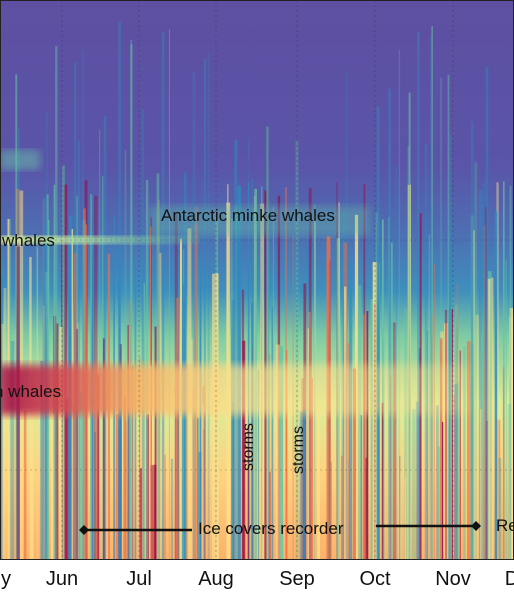 The image size is (514, 600). Describe the element at coordinates (509, 579) in the screenshot. I see `x-tick-label: D` at that location.